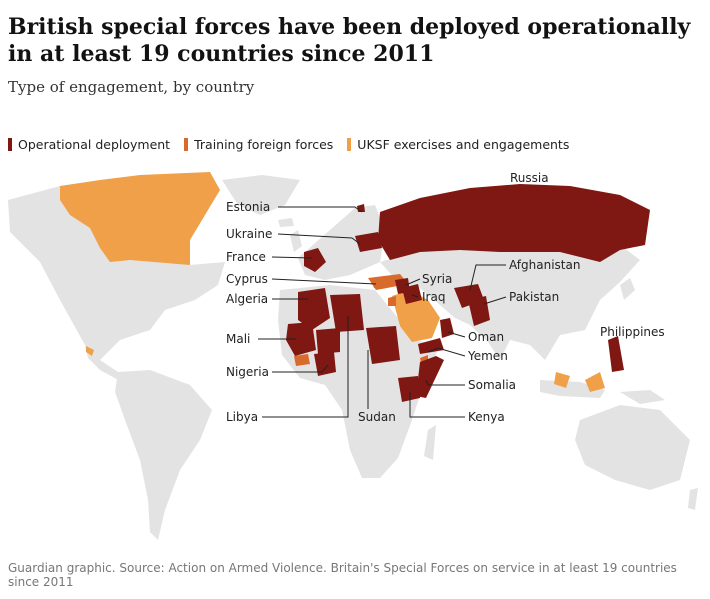 This screenshot has height=599, width=710. What do you see at coordinates (388, 282) in the screenshot?
I see `country-turkey` at bounding box center [388, 282].